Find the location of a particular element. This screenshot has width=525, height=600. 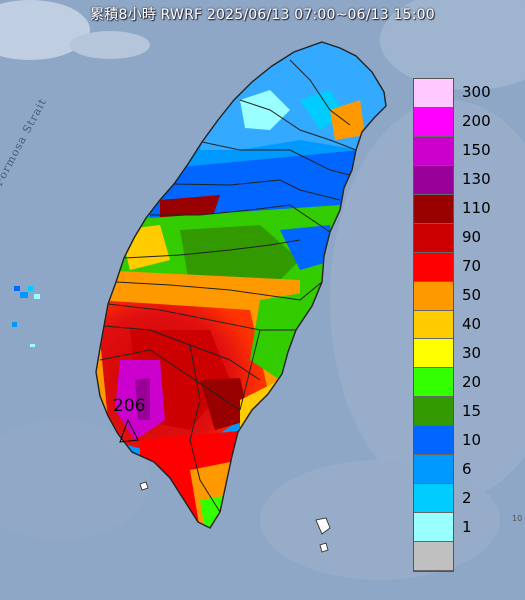

legend-label: 300 is located at coordinates (476, 92).